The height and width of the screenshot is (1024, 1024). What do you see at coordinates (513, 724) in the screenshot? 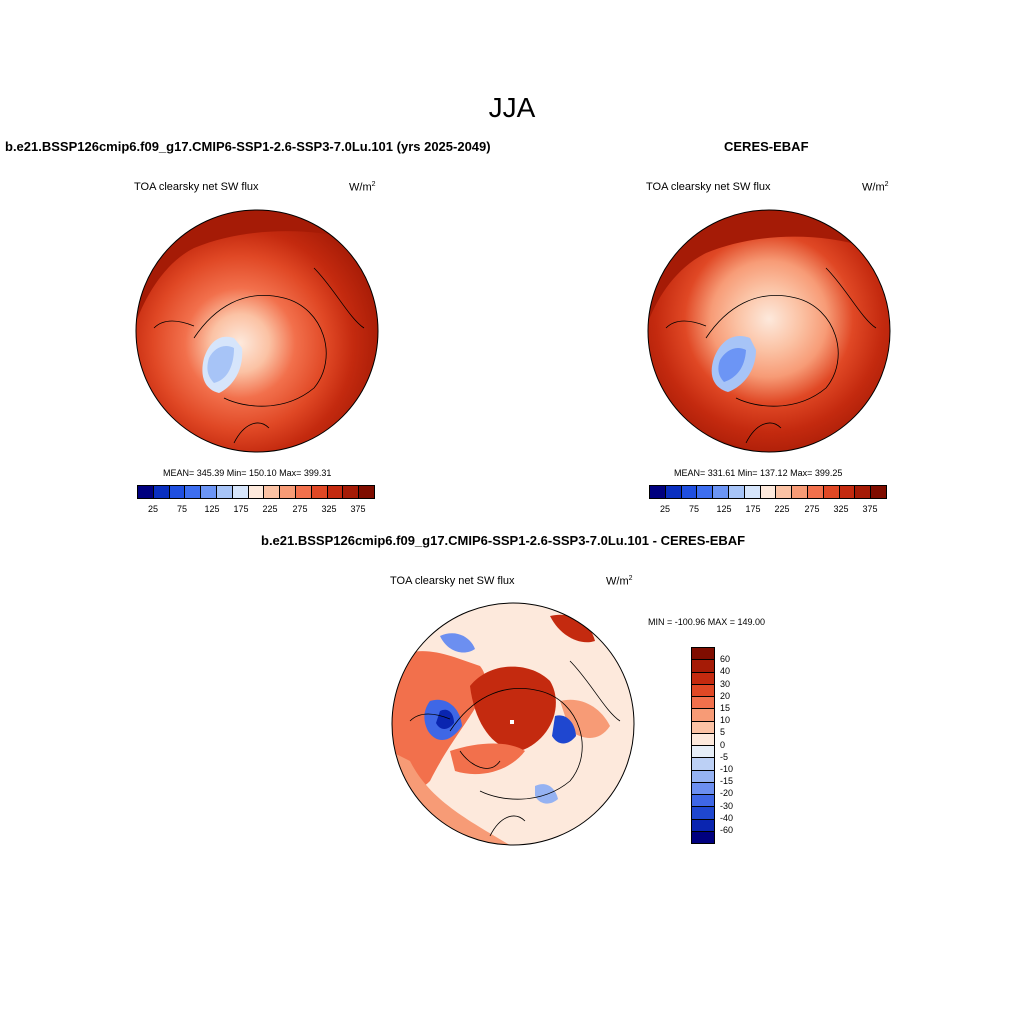
I see `diff-polar-map` at bounding box center [513, 724].